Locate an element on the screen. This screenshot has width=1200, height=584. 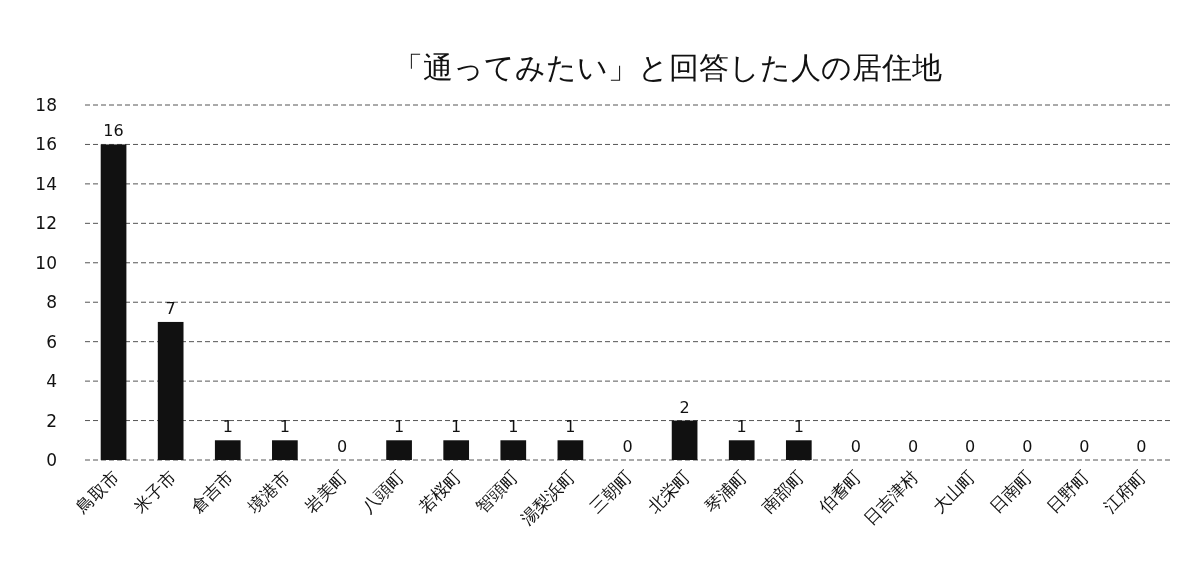
x-tick-label: 江府町 is located at coordinates (1125, 491).